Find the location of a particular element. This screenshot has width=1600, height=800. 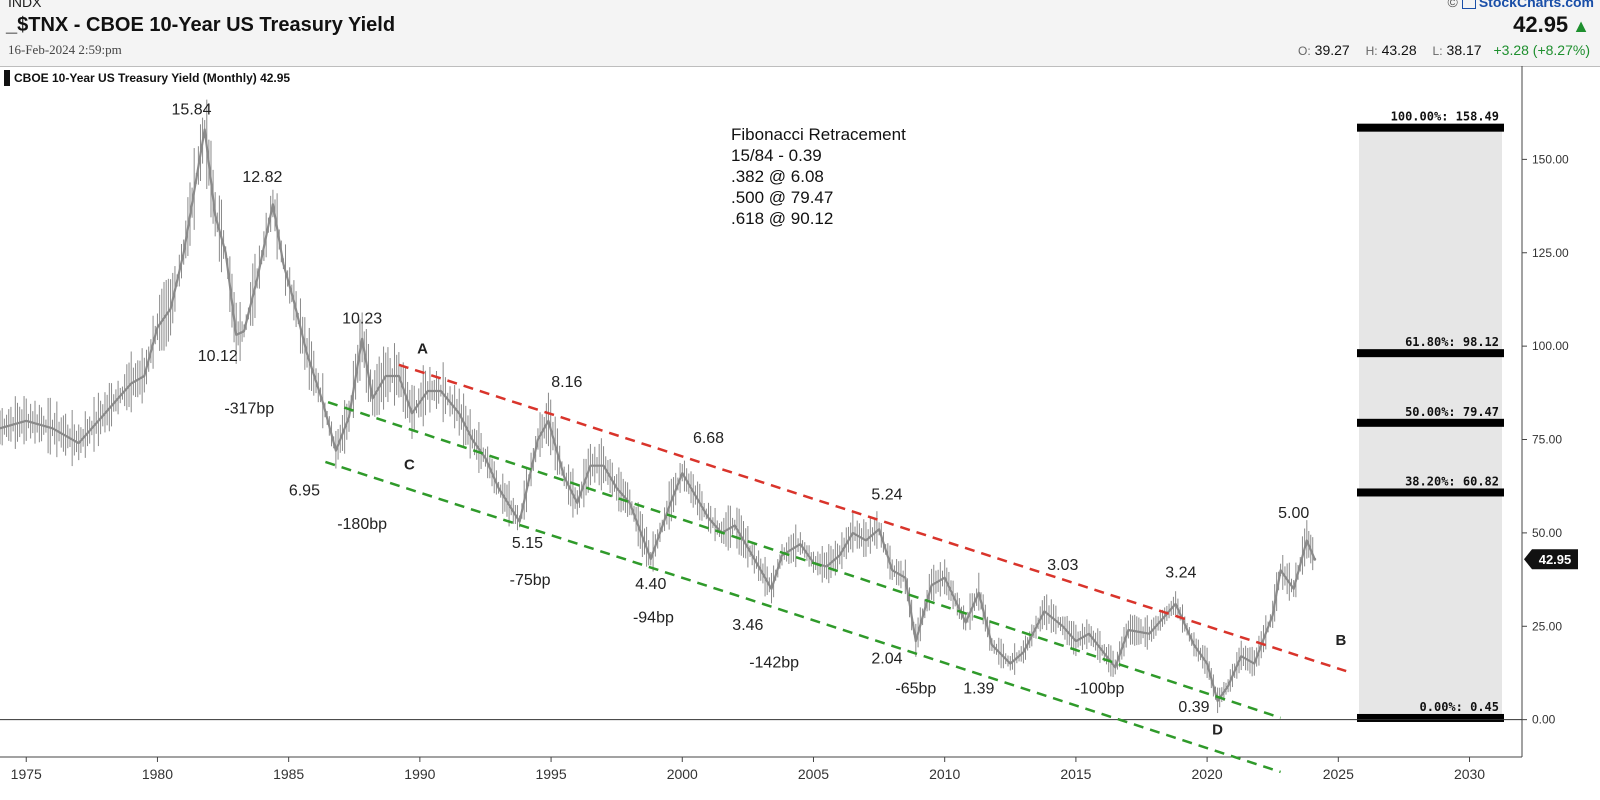

fibonacci-level-label: 50.00%: 79.47 is located at coordinates (1452, 412).